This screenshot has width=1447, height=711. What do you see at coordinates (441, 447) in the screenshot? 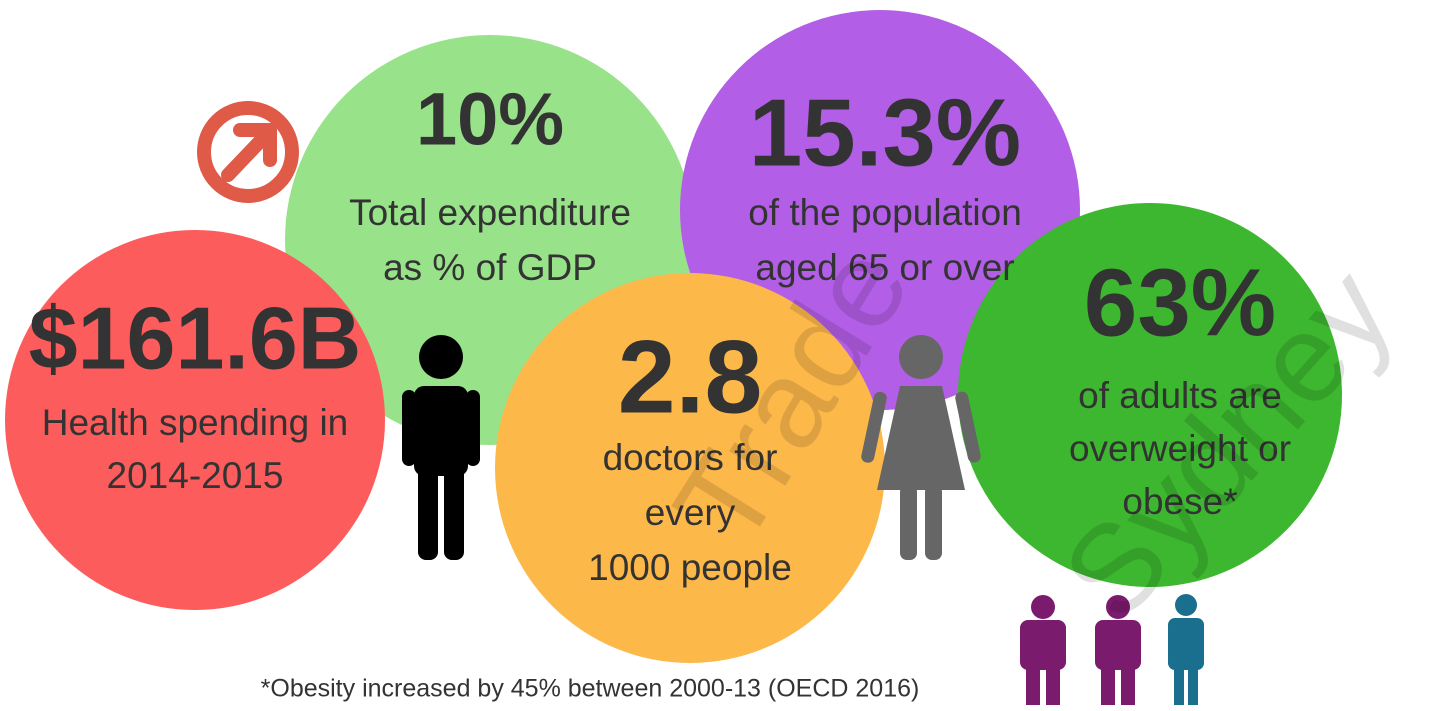
I see `man-icon` at bounding box center [441, 447].